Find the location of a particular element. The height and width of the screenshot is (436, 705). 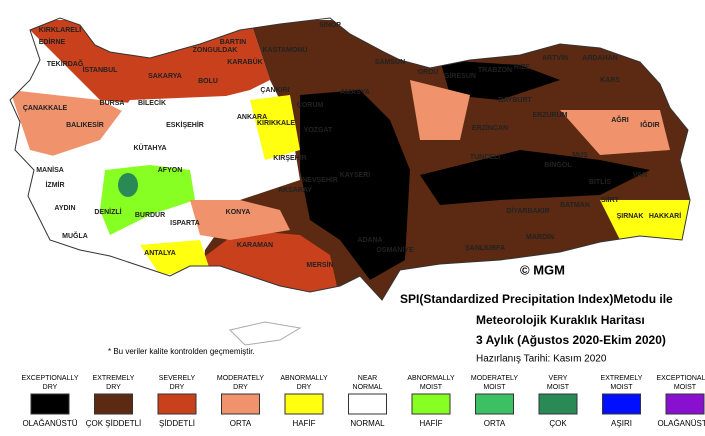

city-label: ARTVİN is located at coordinates (555, 58).